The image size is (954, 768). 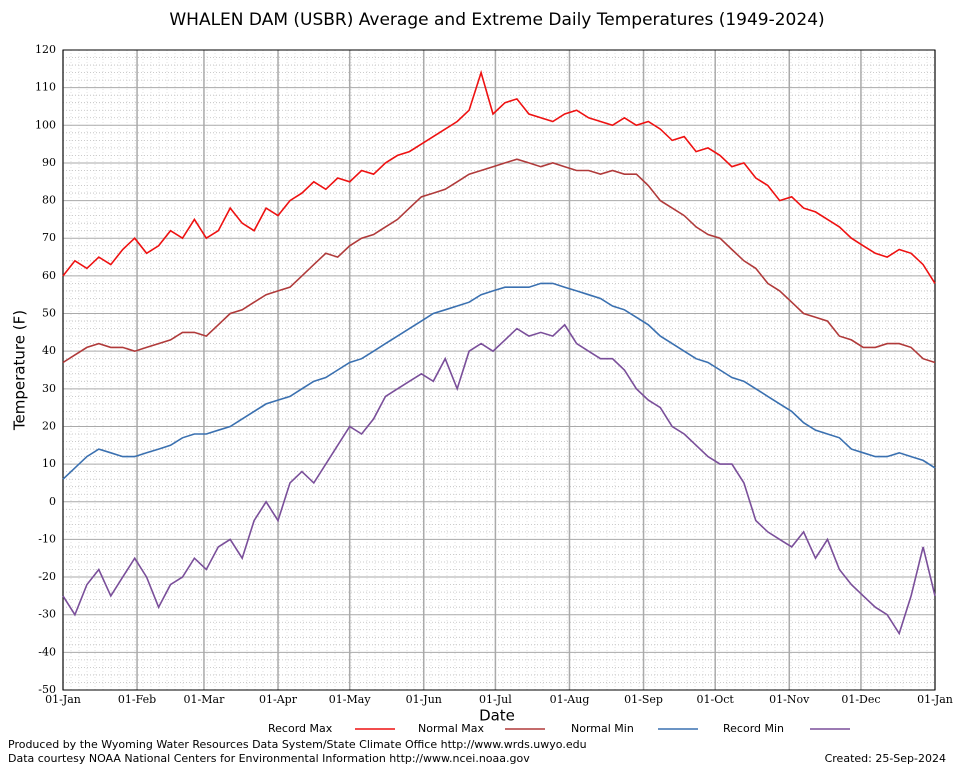 I want to click on y-tick-label: -50, so click(x=47, y=689).